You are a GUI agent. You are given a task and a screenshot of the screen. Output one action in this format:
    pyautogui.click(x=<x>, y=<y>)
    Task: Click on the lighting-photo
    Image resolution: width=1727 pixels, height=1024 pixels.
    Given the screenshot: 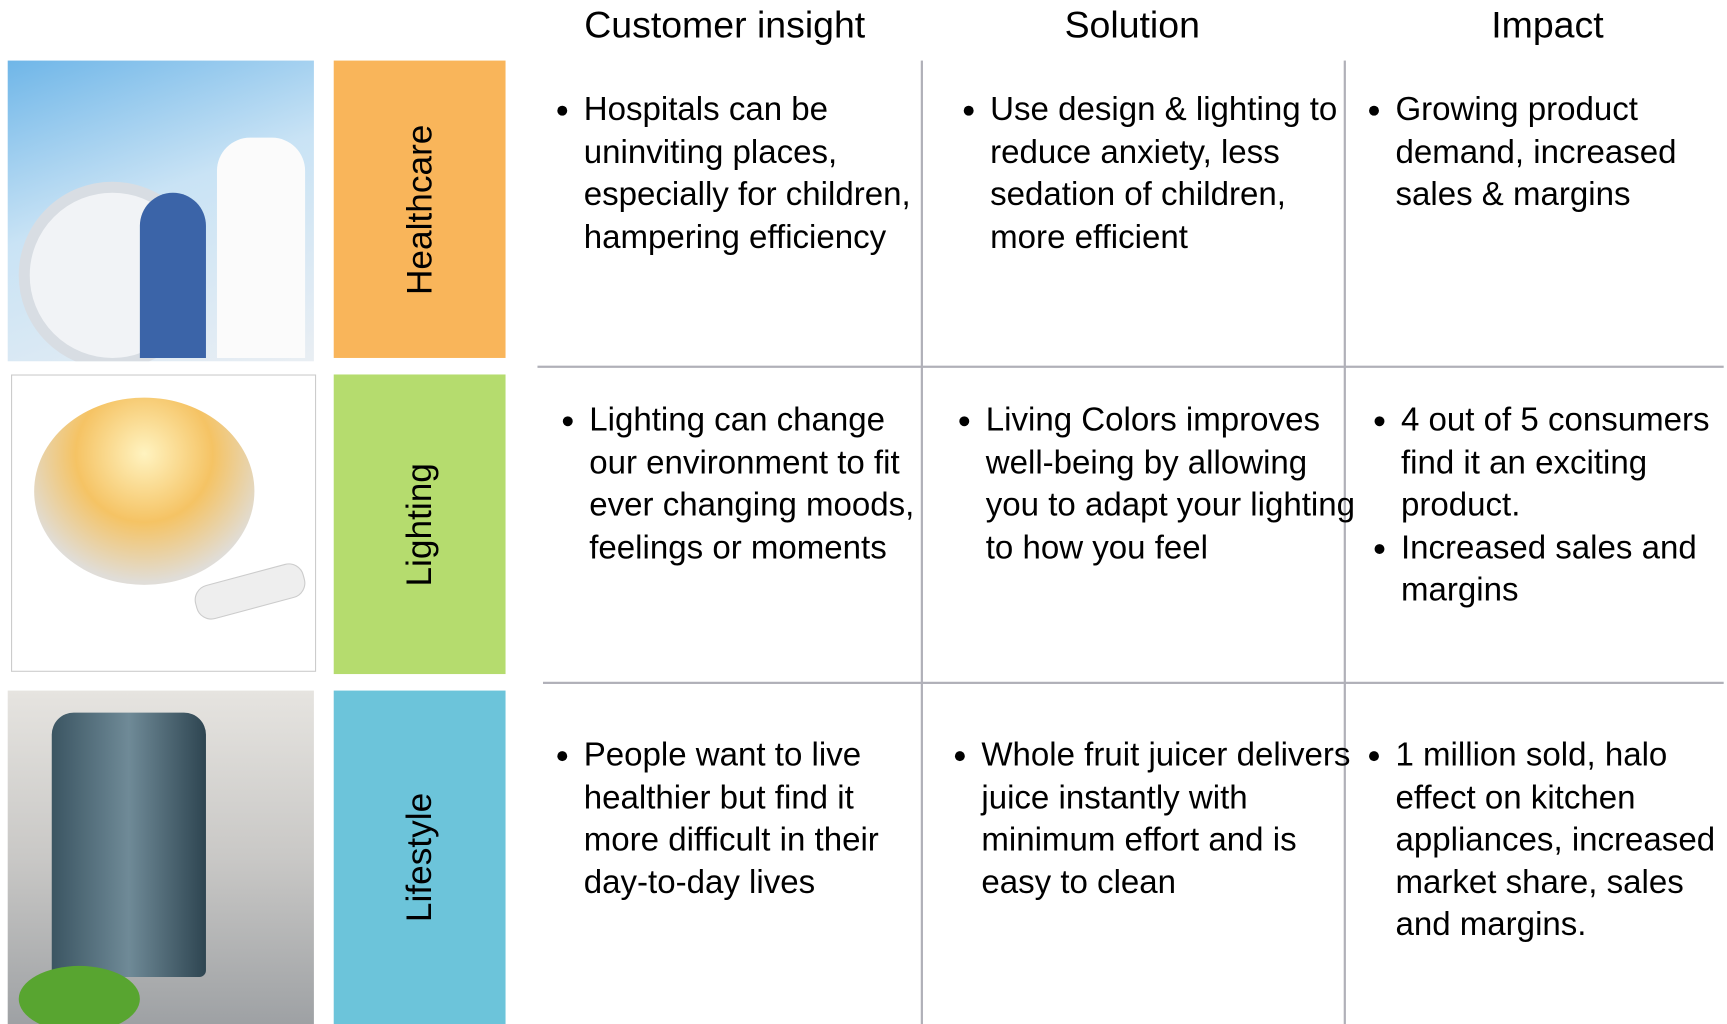 What is the action you would take?
    pyautogui.click(x=164, y=523)
    